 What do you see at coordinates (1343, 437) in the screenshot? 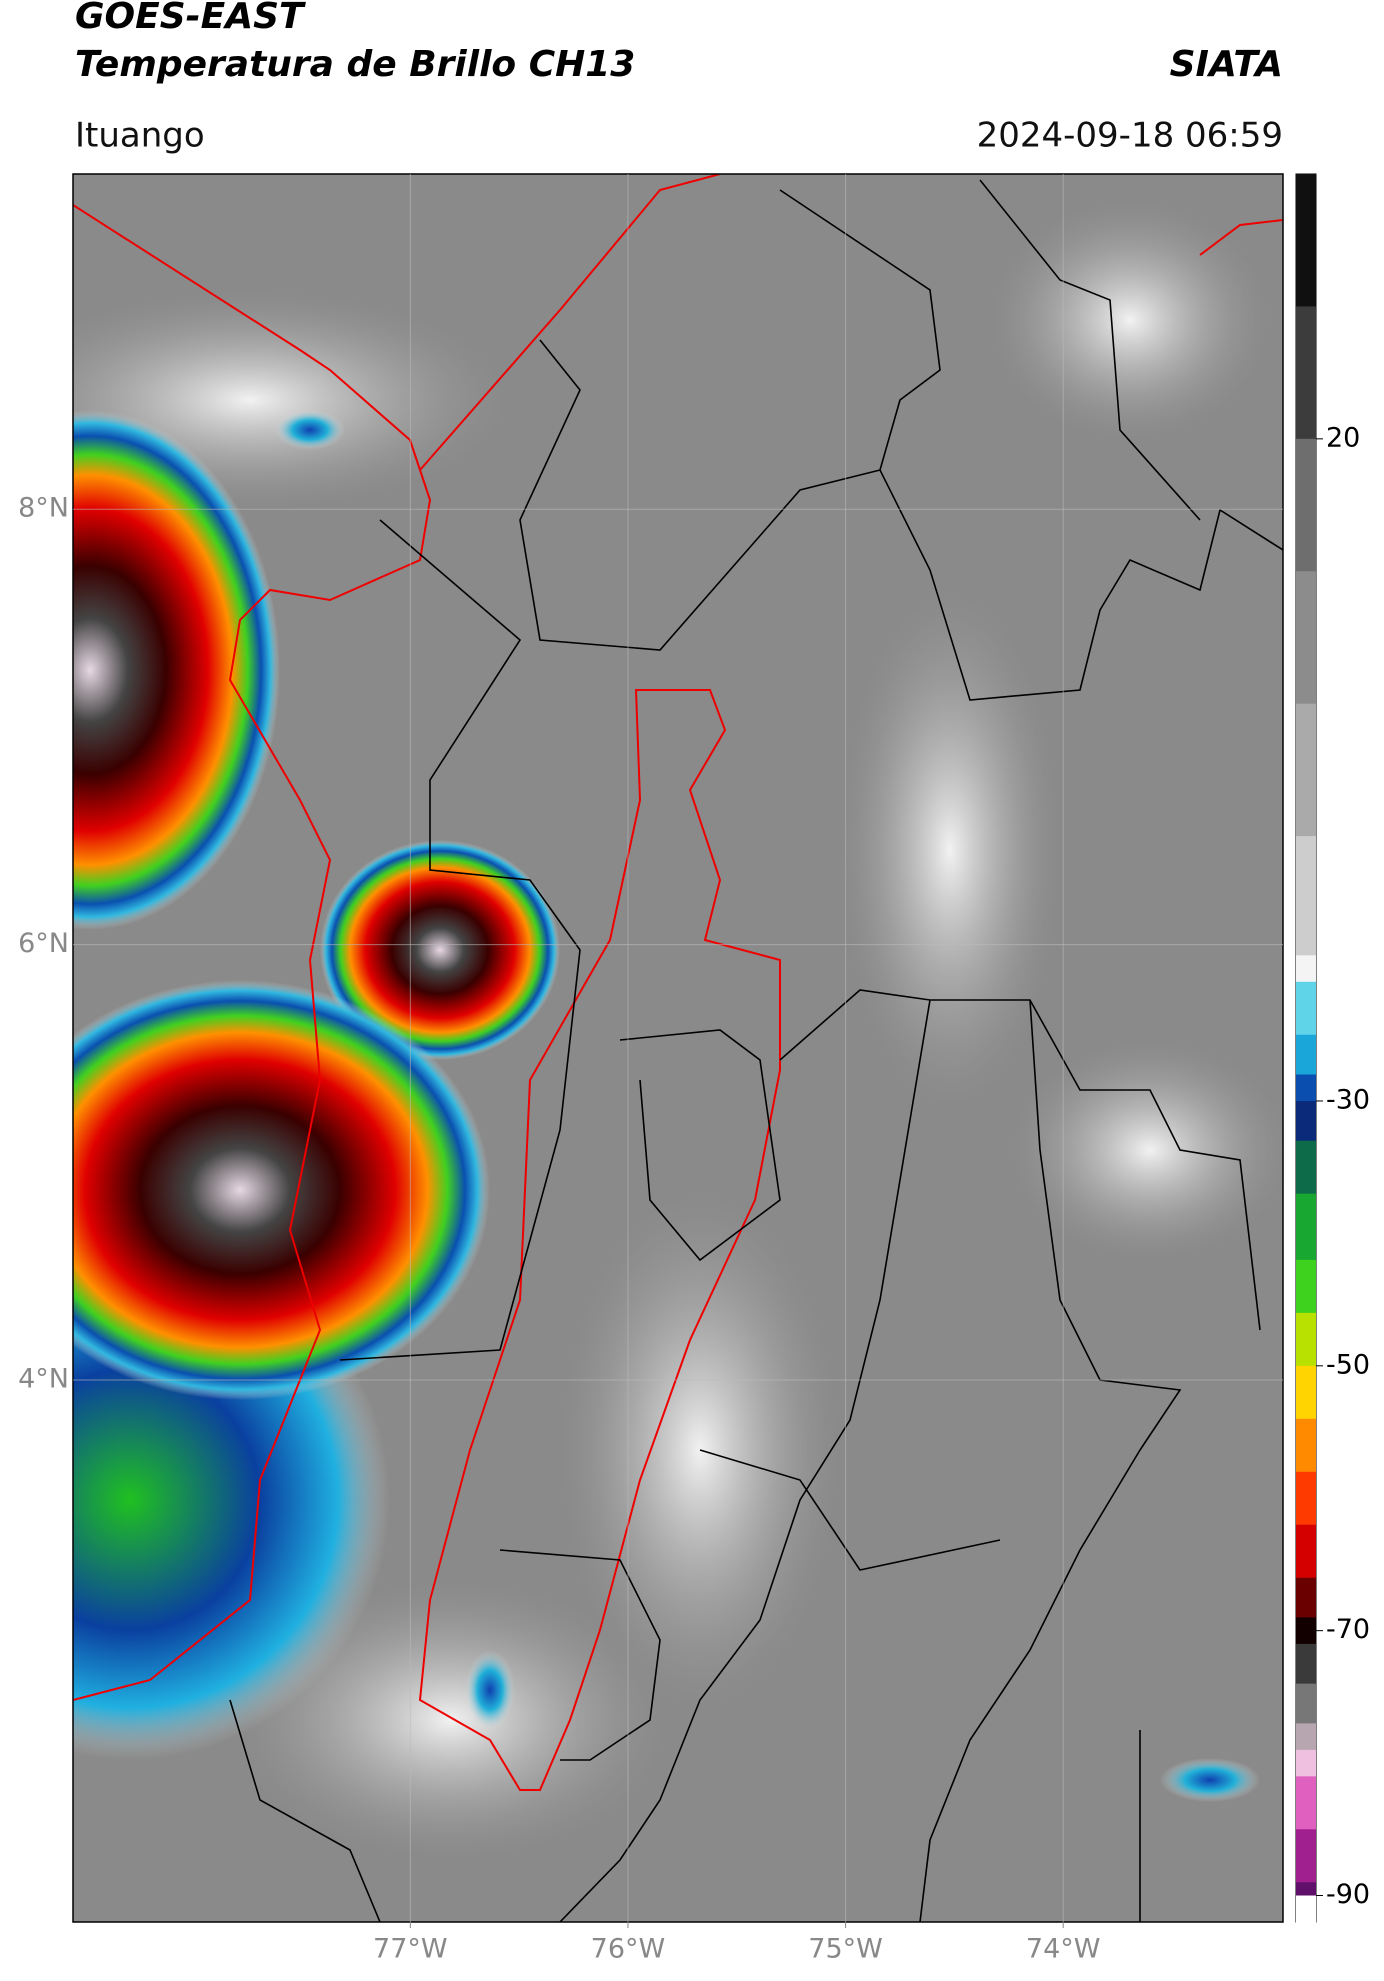
I see `colorbar-tick-label: 20` at bounding box center [1343, 437].